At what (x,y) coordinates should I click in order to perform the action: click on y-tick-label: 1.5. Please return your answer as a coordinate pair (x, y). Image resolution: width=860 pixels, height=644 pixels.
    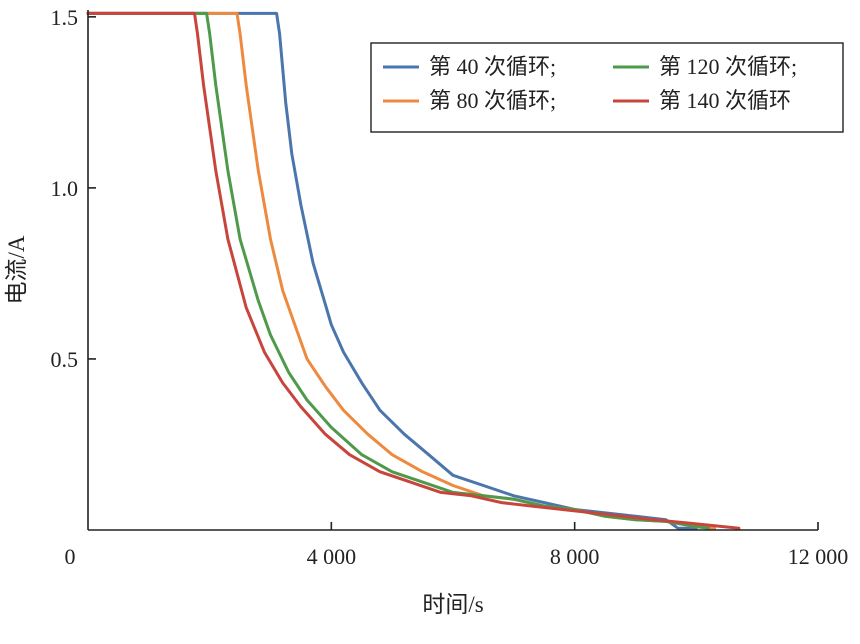
    Looking at the image, I should click on (65, 17).